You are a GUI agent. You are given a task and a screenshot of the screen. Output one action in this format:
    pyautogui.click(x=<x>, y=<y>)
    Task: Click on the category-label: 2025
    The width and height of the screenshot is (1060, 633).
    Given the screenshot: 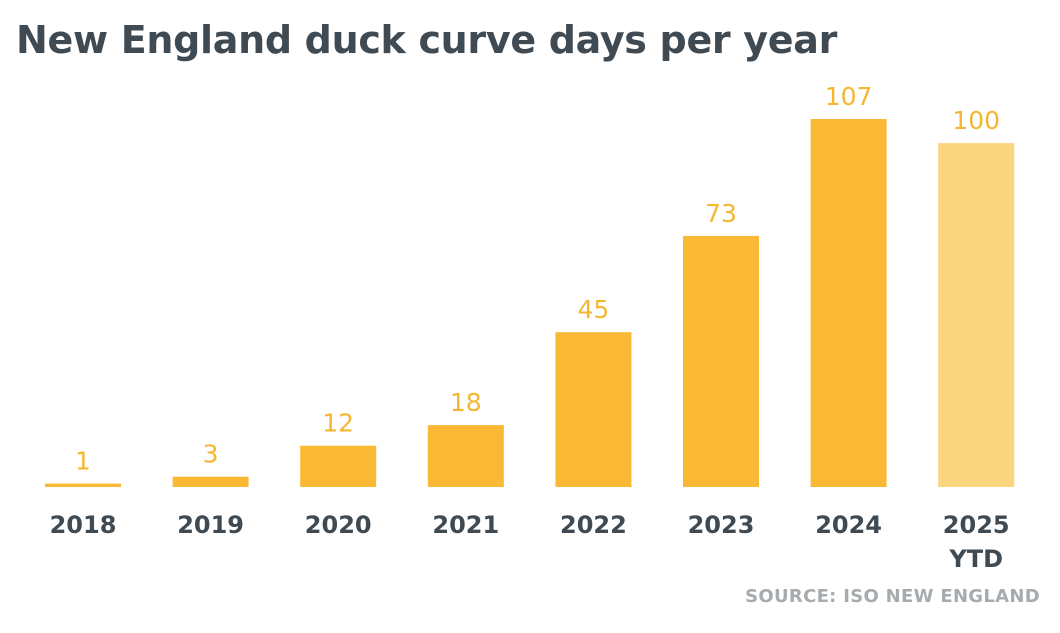 What is the action you would take?
    pyautogui.click(x=976, y=525)
    